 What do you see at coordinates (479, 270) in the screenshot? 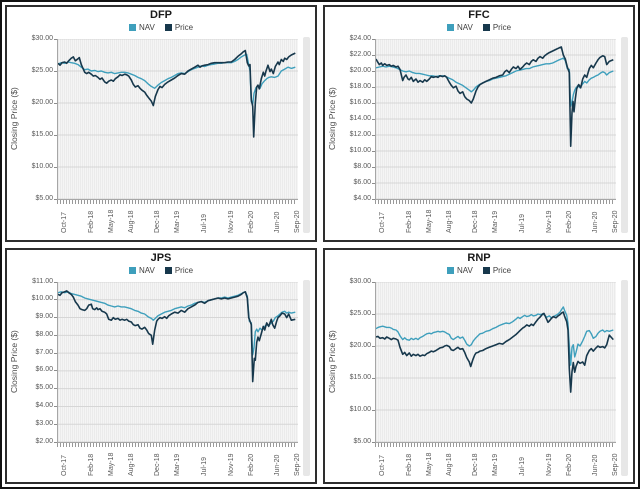
I see `legend-rnp: NAV Price` at bounding box center [479, 270].